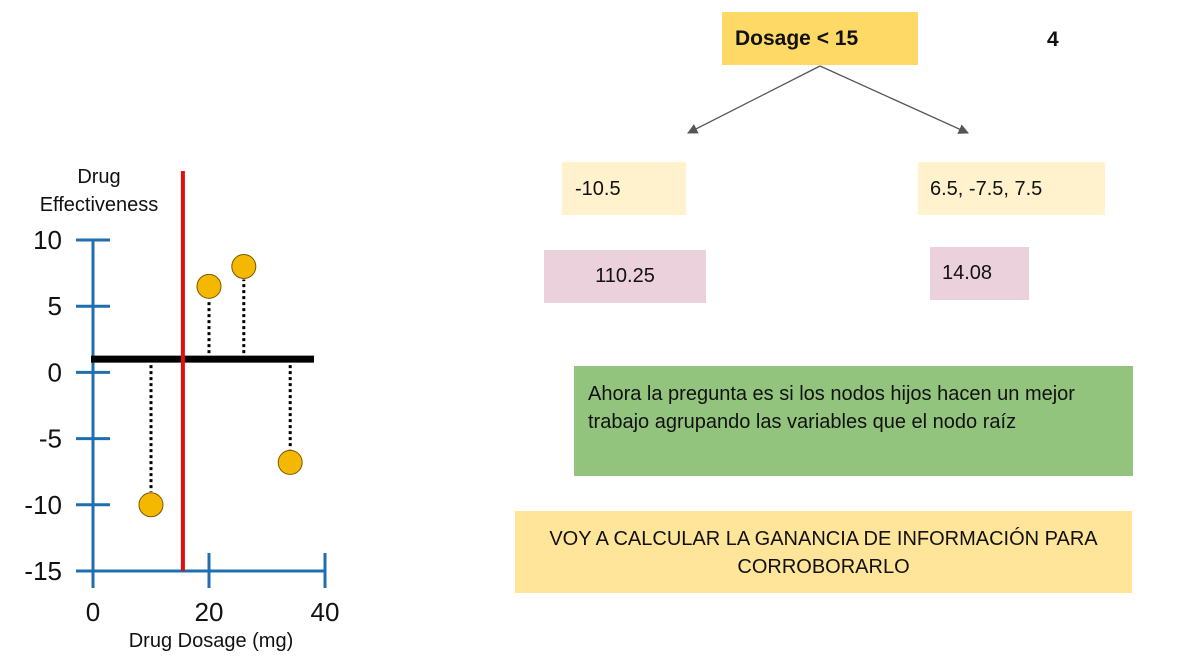 This screenshot has width=1198, height=665. I want to click on x-tick-label: 0, so click(93, 612).